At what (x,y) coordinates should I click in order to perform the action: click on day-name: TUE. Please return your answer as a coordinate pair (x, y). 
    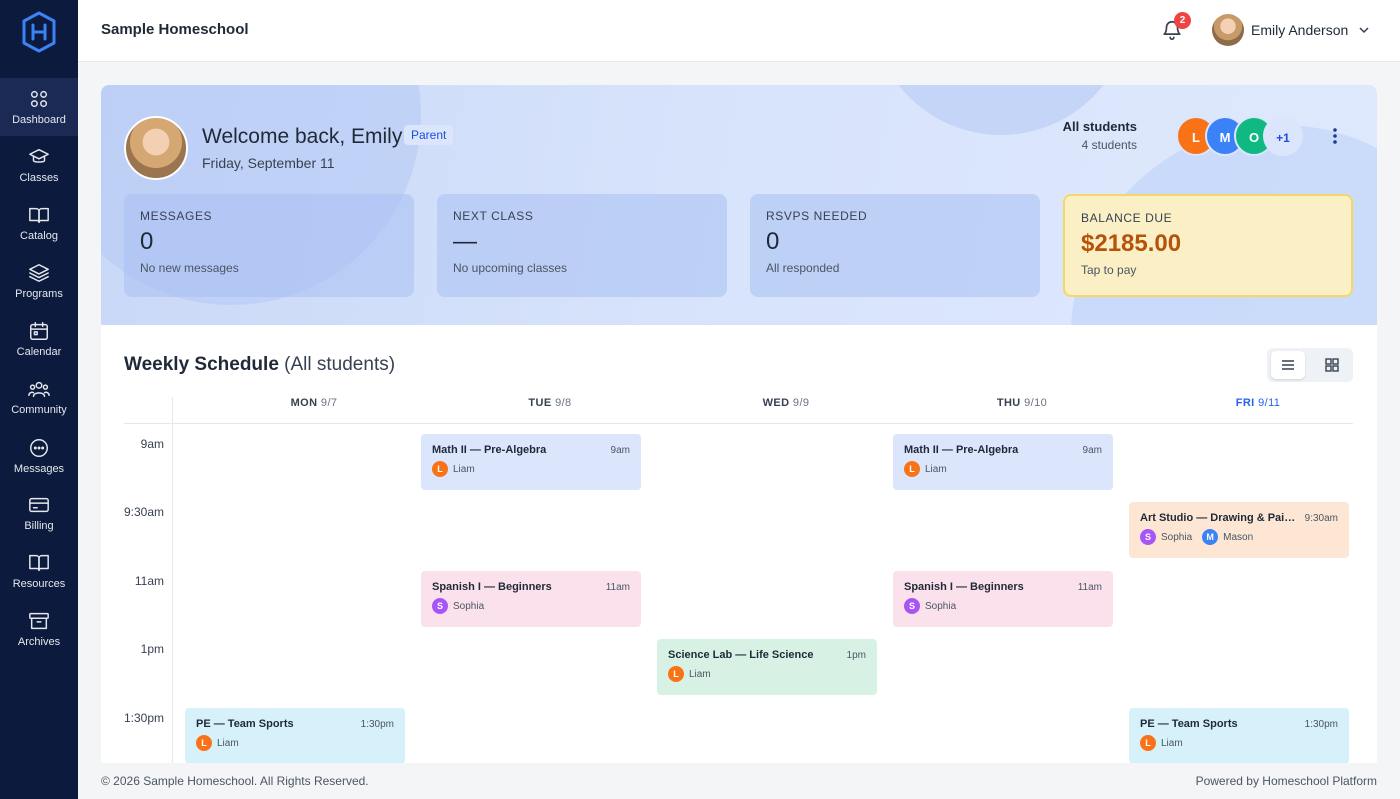
    Looking at the image, I should click on (540, 403).